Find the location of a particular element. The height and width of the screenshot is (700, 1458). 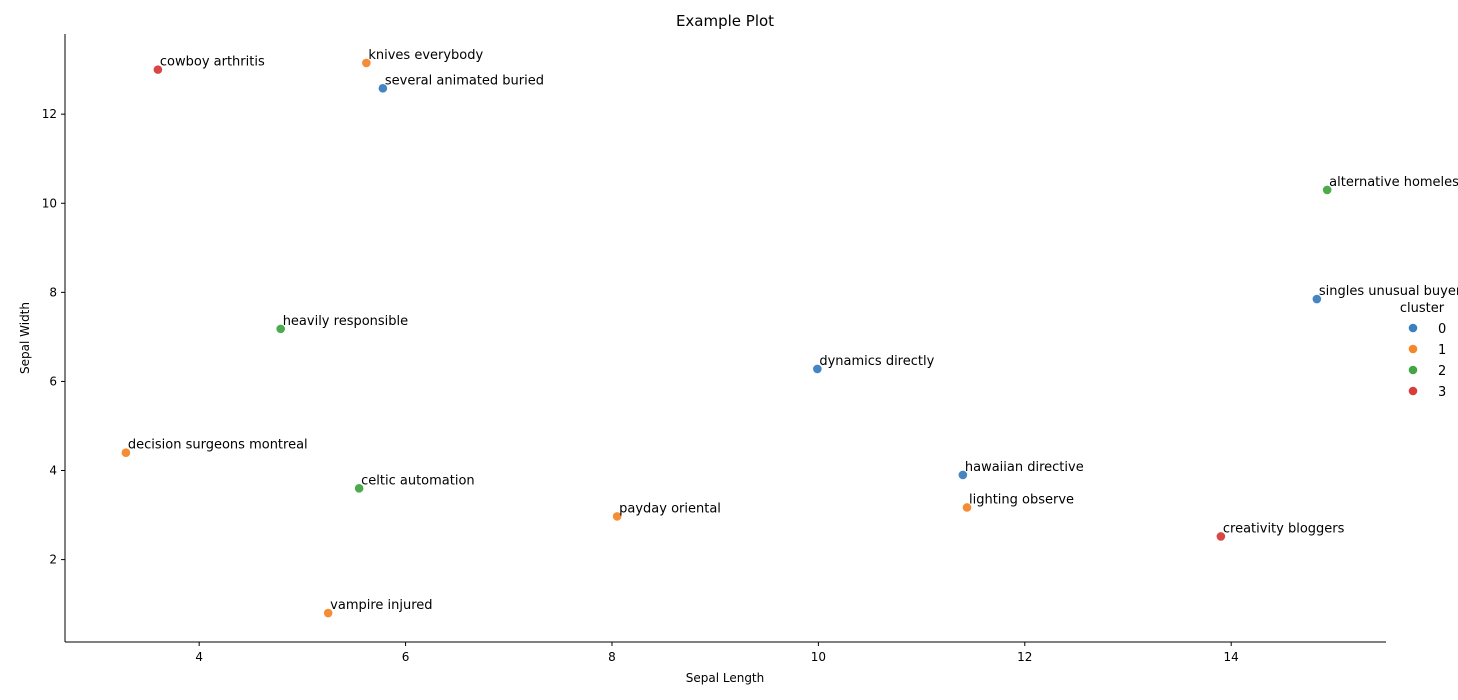

legend-label: 1 is located at coordinates (1442, 350).